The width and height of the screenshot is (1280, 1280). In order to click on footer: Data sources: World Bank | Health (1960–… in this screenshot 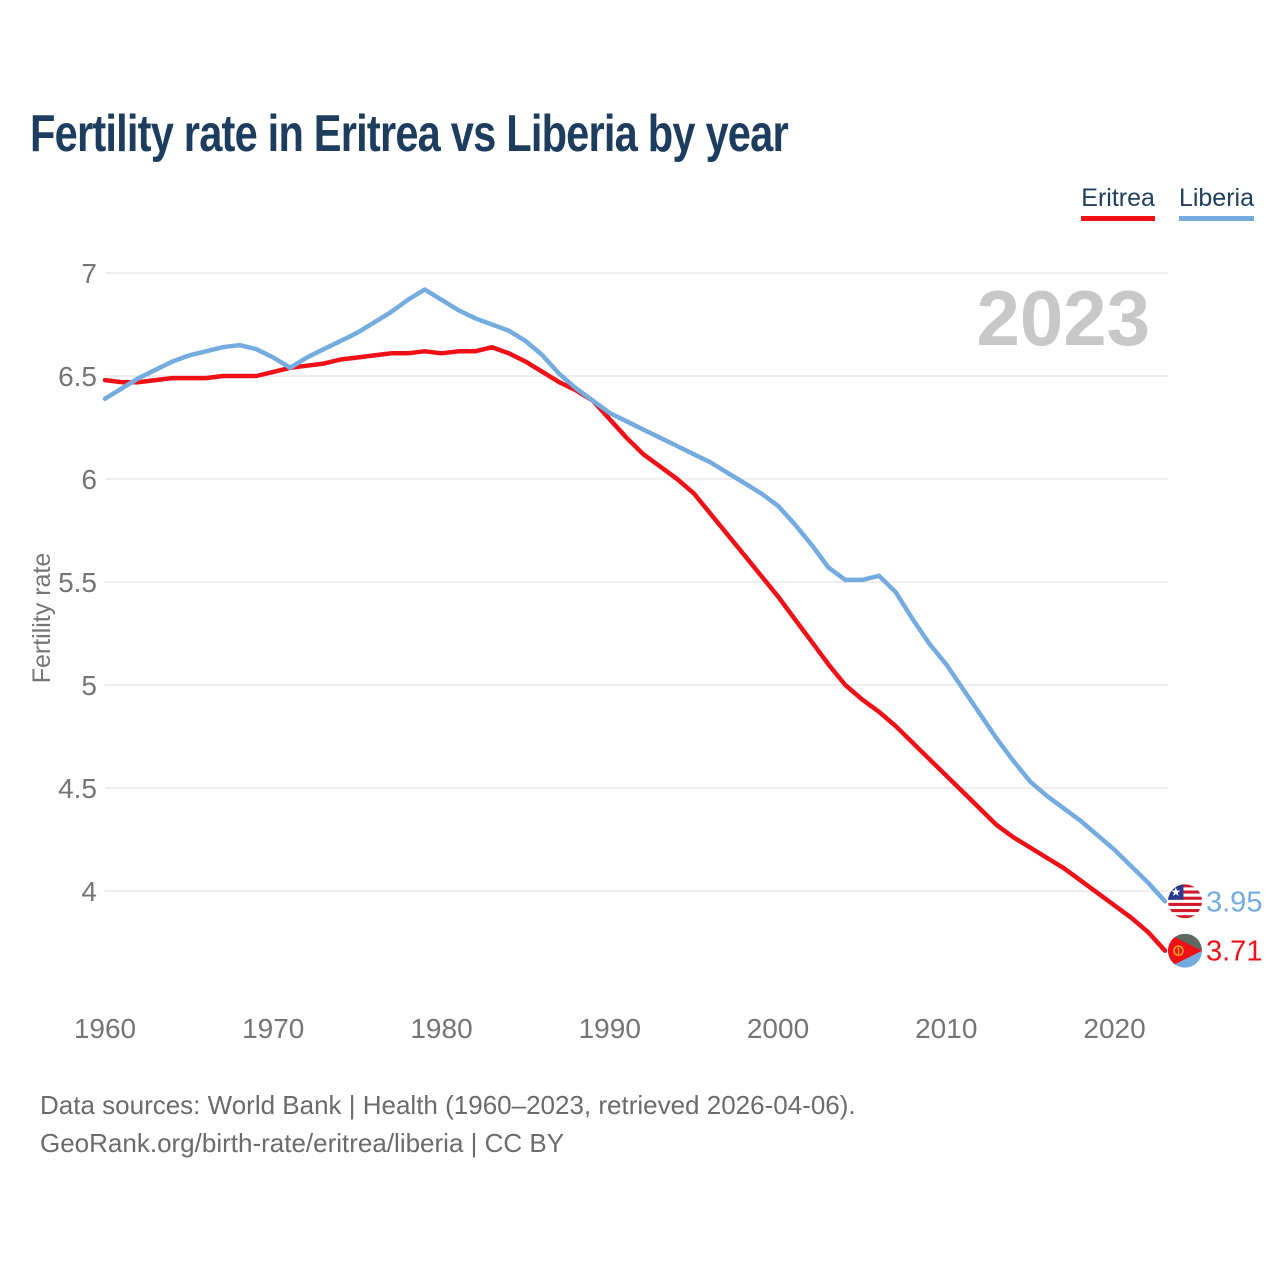, I will do `click(448, 1124)`.